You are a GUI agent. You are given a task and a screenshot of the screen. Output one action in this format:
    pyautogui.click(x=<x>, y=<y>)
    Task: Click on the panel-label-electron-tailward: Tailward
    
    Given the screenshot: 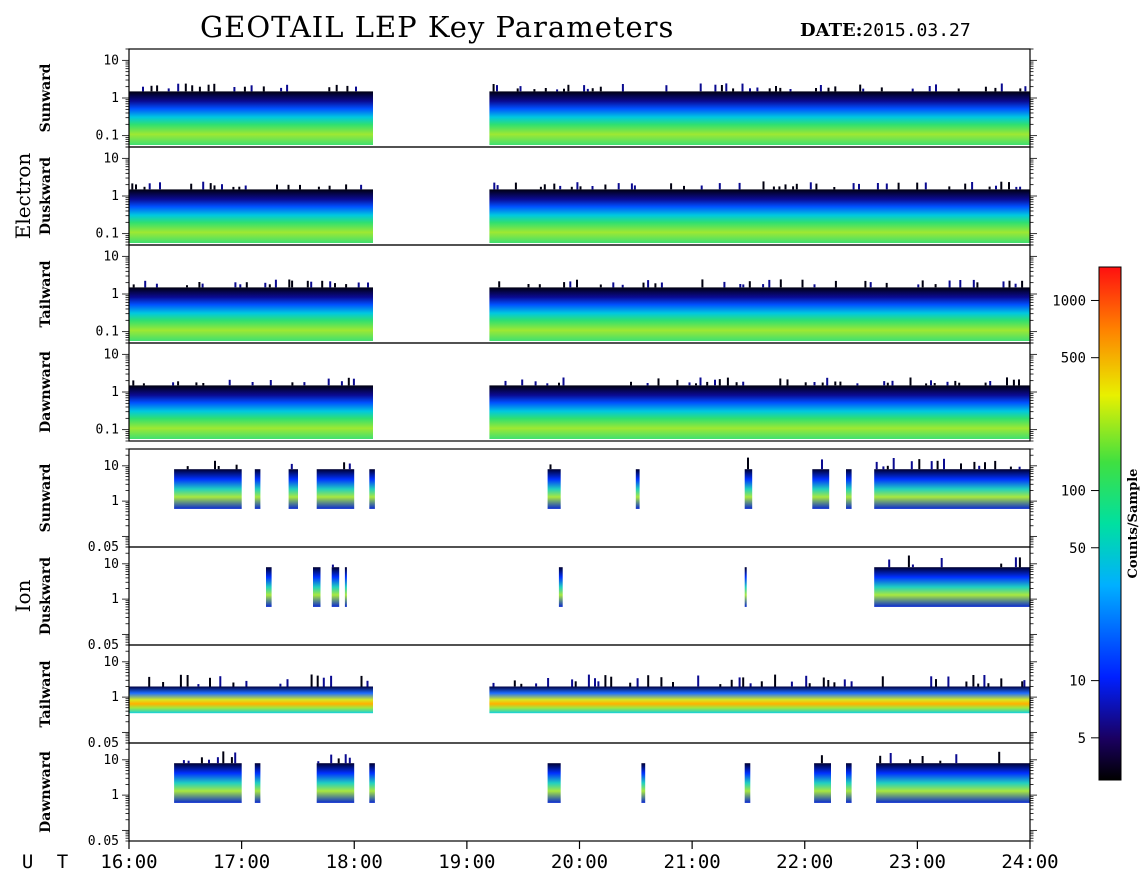 What is the action you would take?
    pyautogui.click(x=46, y=293)
    